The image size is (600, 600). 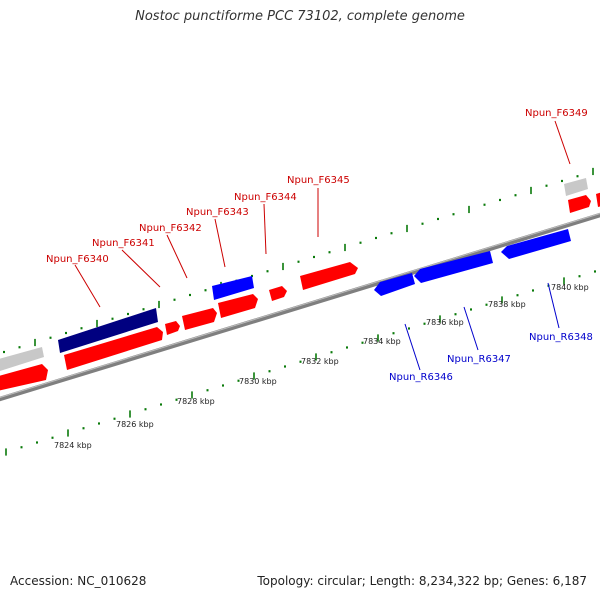 What do you see at coordinates (233, 288) in the screenshot?
I see `gene-blue-upper` at bounding box center [233, 288].